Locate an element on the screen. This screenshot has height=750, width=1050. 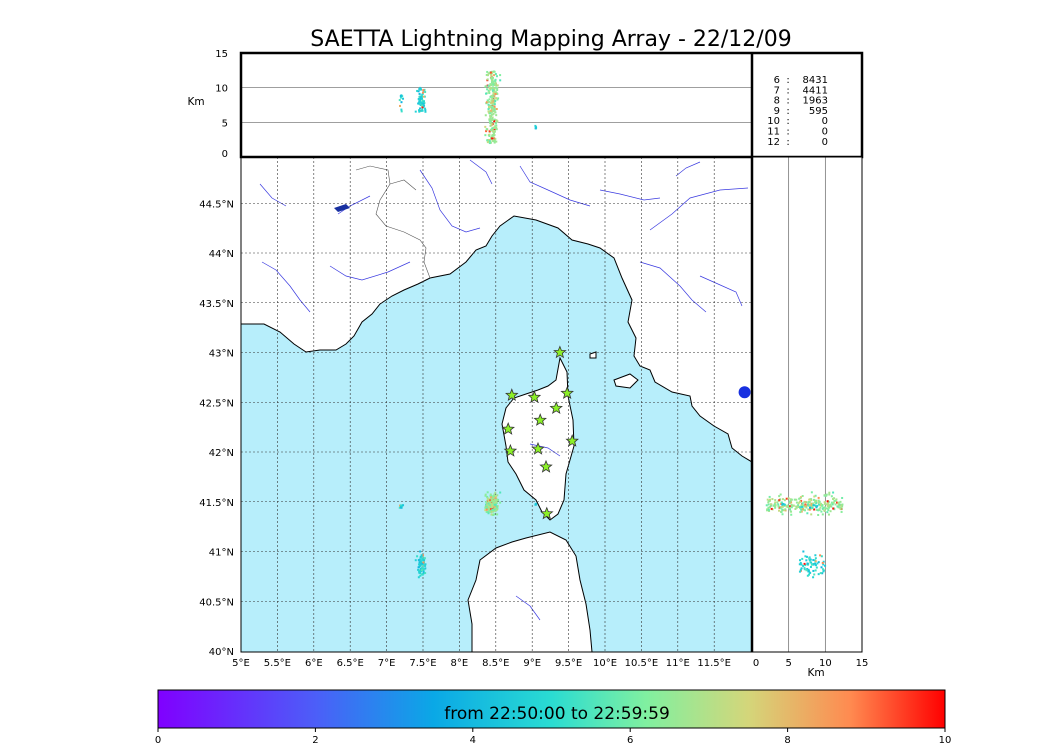
stats-count: 595 is located at coordinates (818, 111).